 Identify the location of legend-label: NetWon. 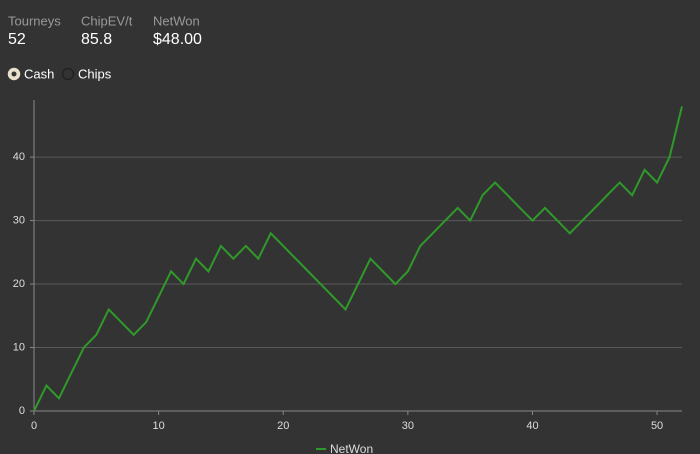
(351, 448).